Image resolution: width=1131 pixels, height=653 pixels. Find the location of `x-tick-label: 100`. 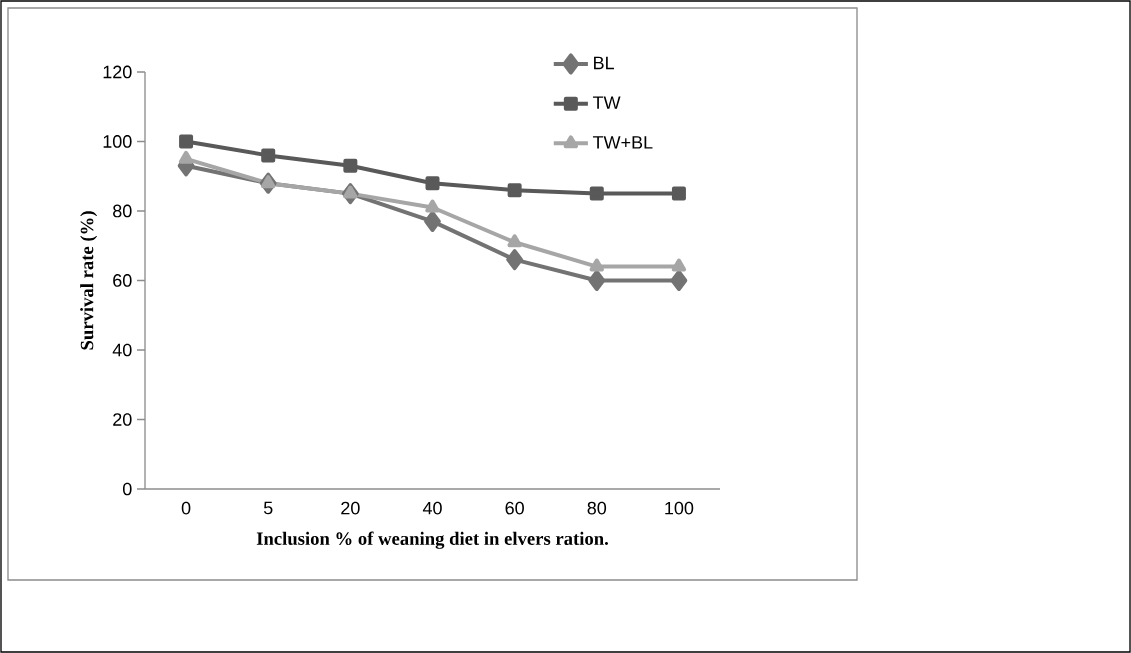

x-tick-label: 100 is located at coordinates (679, 508).